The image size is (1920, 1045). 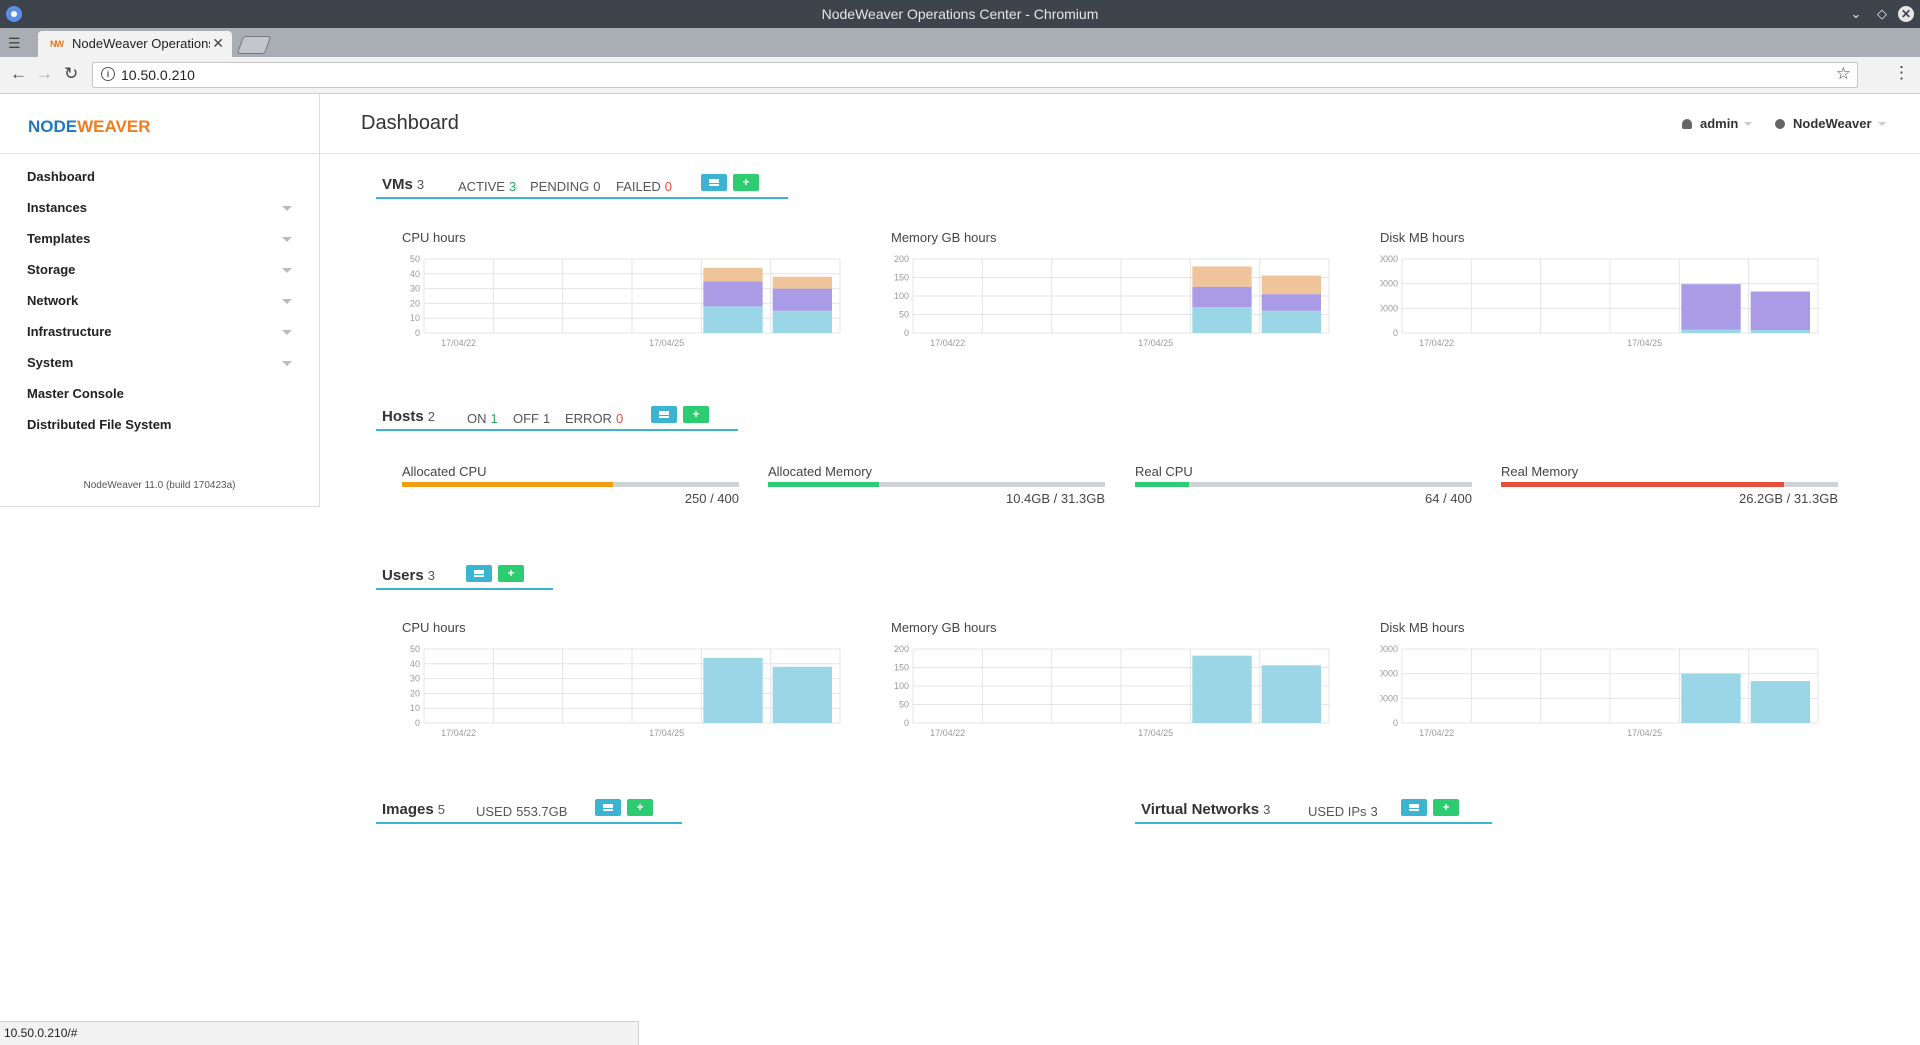 What do you see at coordinates (89, 126) in the screenshot?
I see `nodeweaver-logo: NODEWEAVER` at bounding box center [89, 126].